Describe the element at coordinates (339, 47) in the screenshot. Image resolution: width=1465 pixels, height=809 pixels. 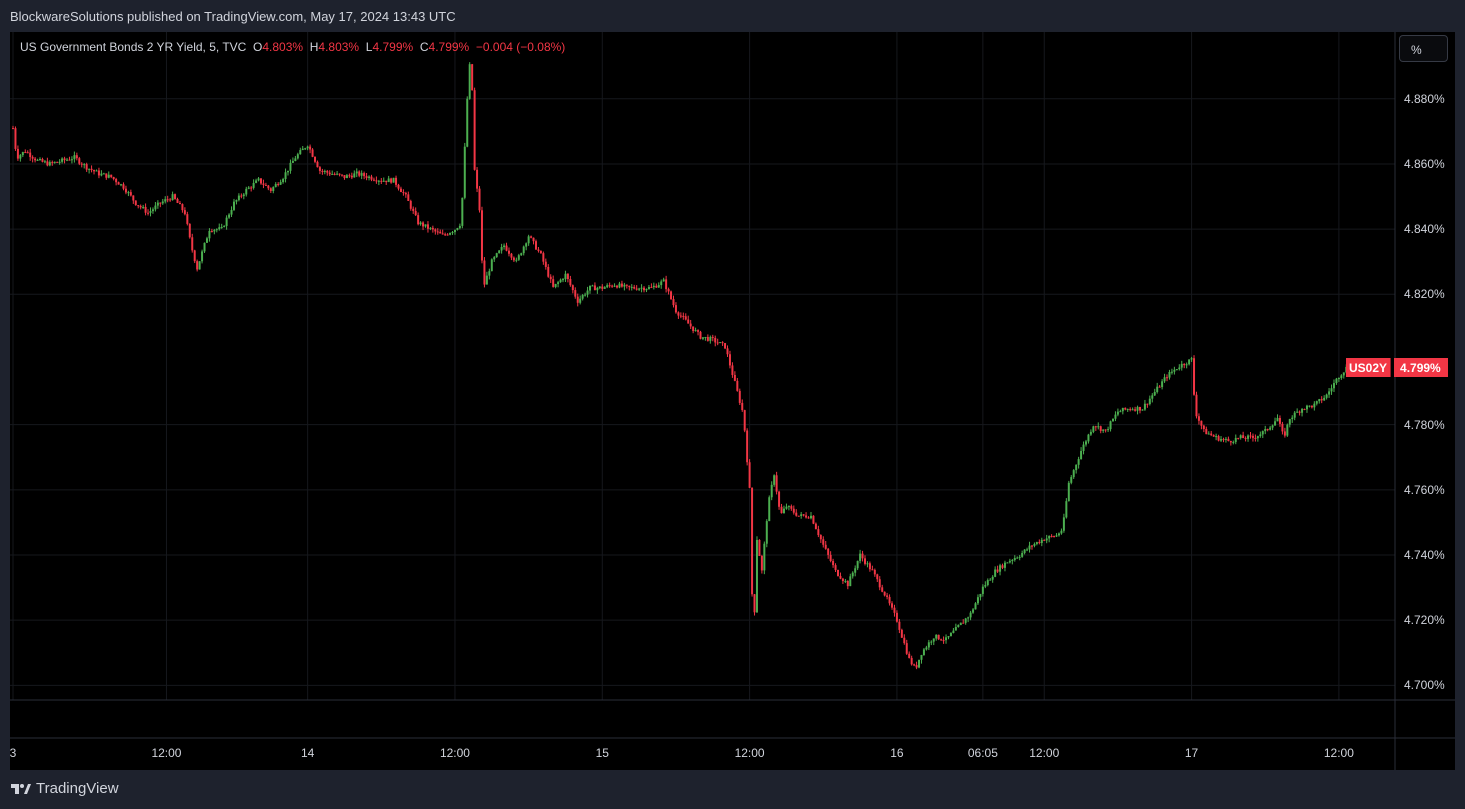
I see `legend-high-value: 4.803%` at that location.